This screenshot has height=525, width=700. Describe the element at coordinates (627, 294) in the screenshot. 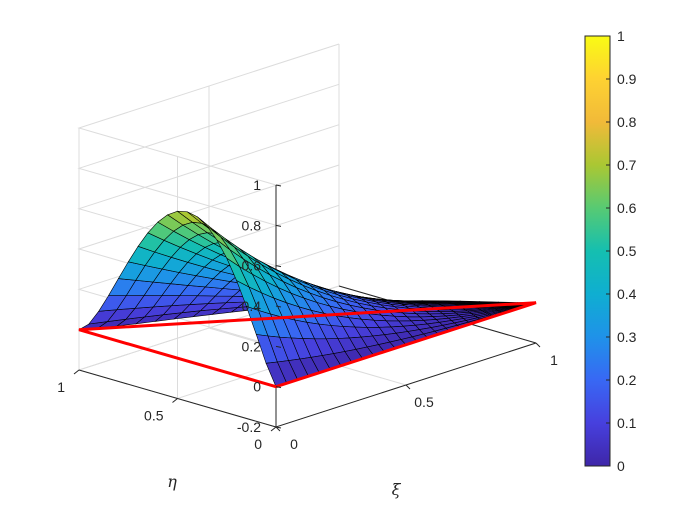

I see `colorbar-tick-label: 0.4` at that location.